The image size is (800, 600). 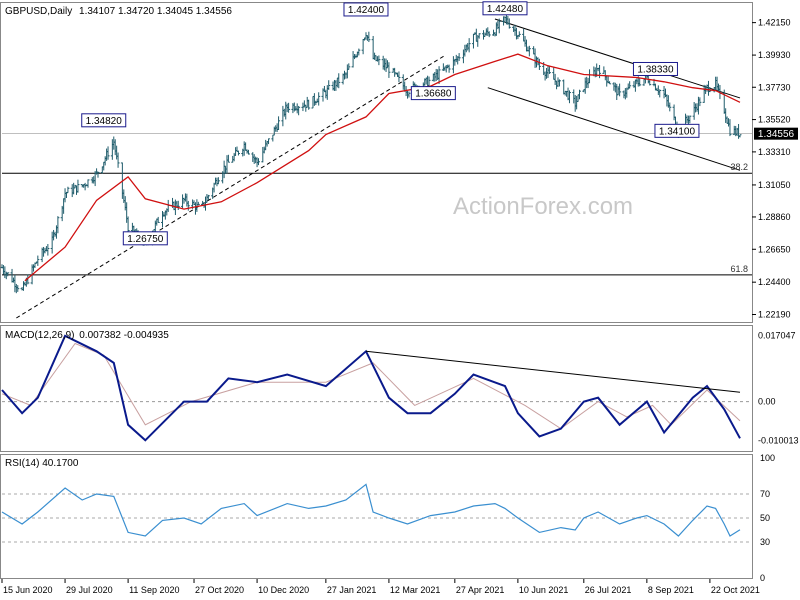 I want to click on rsi-tick-label: 100, so click(x=767, y=458).